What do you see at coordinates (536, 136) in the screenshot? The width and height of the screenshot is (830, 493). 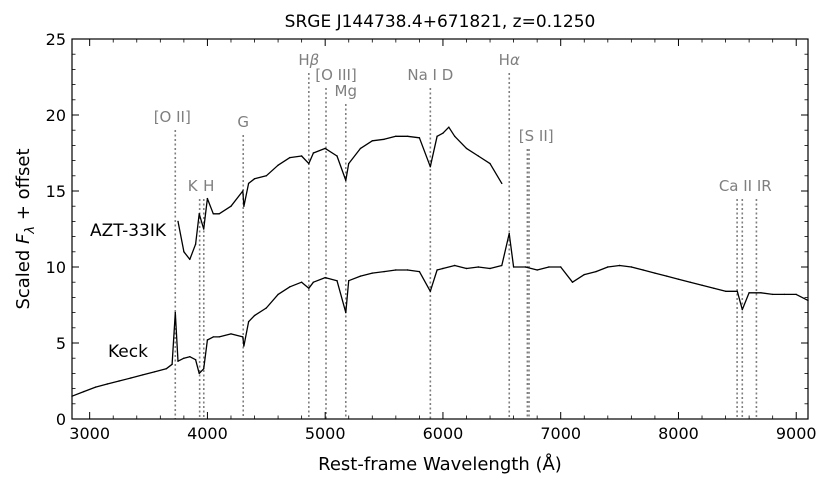 I see `emission-line-label: [S II]` at bounding box center [536, 136].